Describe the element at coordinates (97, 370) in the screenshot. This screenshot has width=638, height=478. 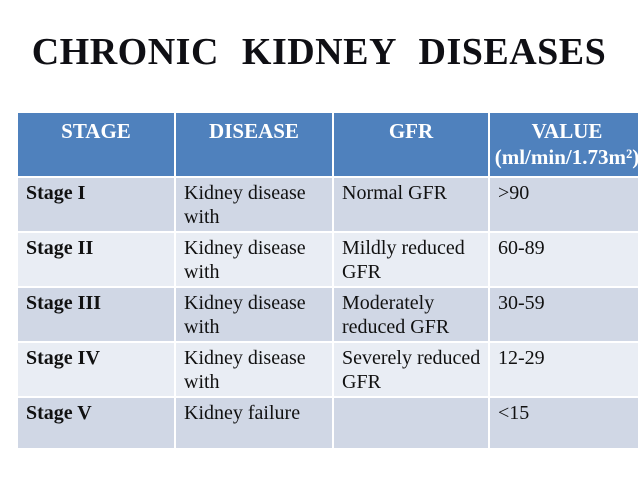
I see `cell-stage: Stage IV` at that location.